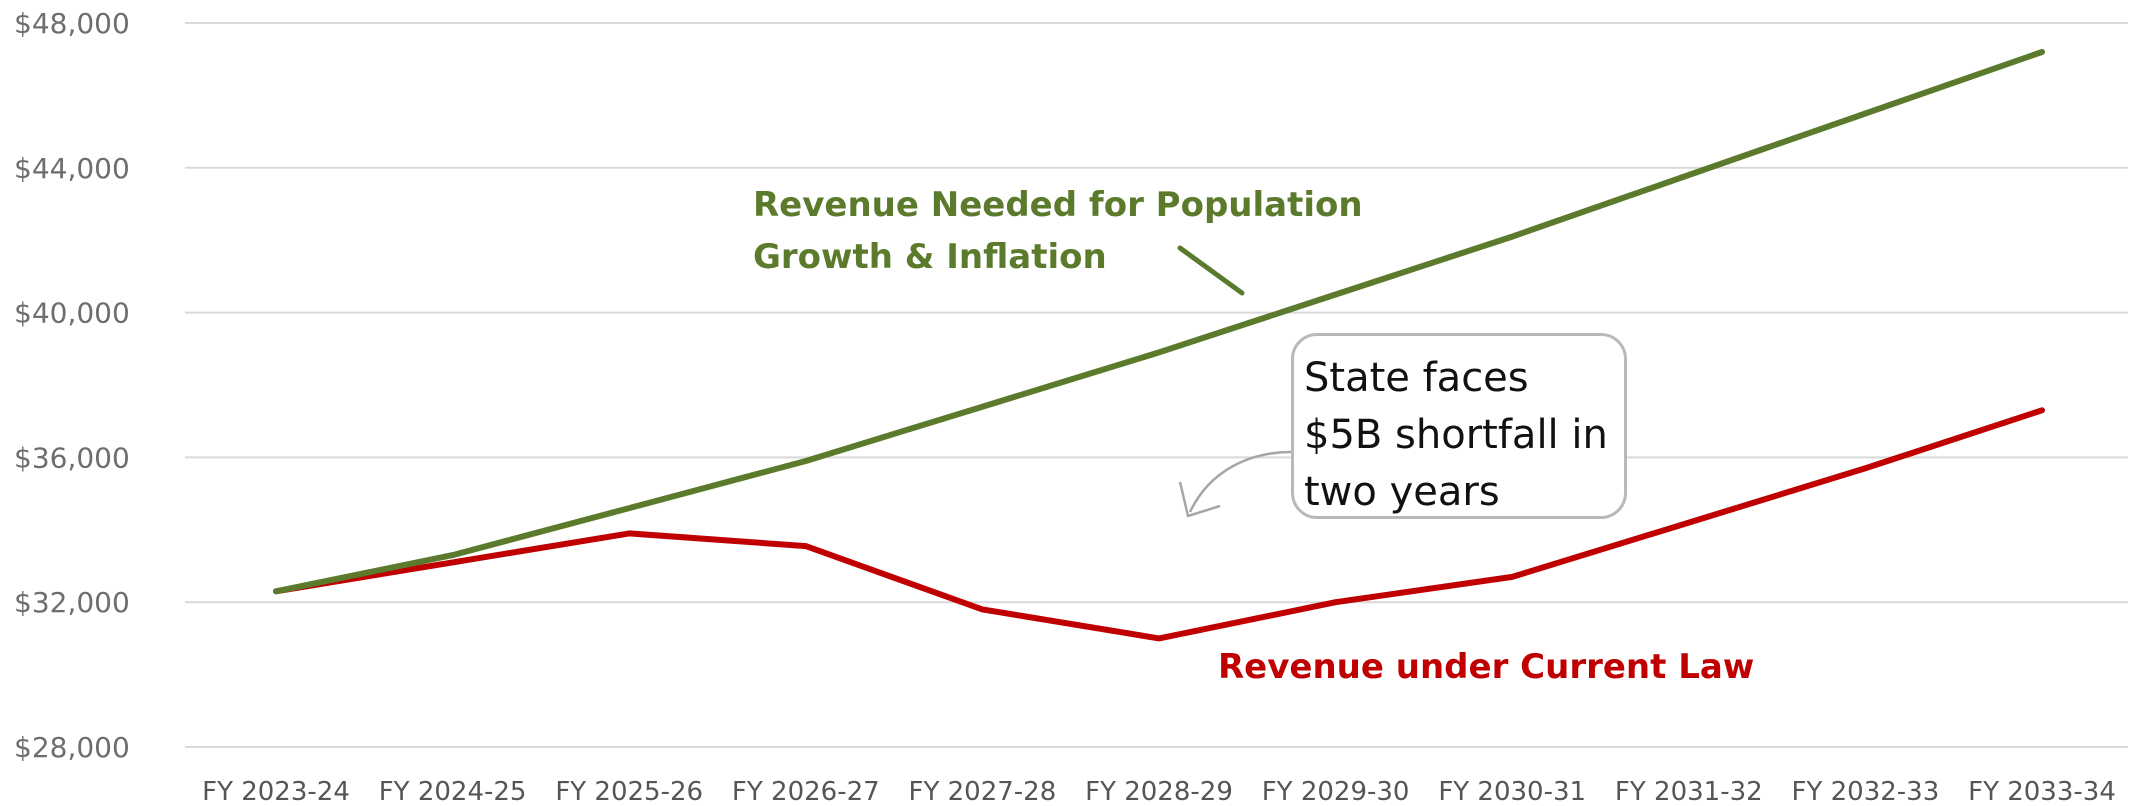  I want to click on y-tick-label: $28,000, so click(72, 747).